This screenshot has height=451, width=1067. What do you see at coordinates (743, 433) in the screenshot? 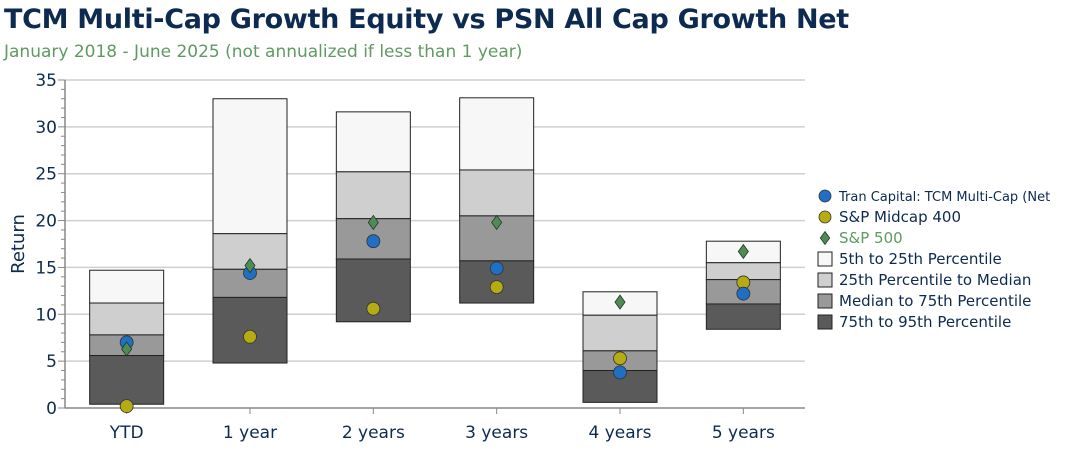
I see `x-tick-label: 5 years` at bounding box center [743, 433].